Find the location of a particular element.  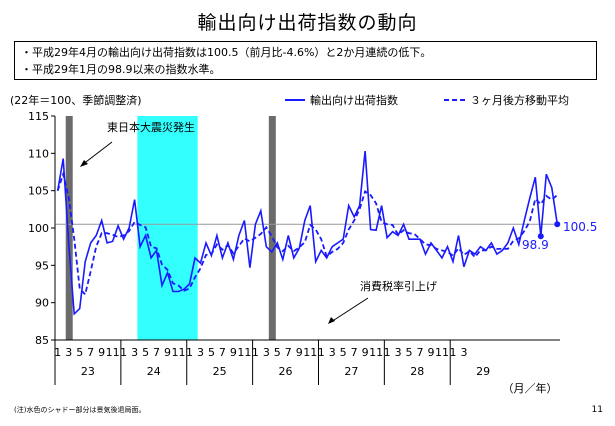

latest-point-marker is located at coordinates (557, 224).